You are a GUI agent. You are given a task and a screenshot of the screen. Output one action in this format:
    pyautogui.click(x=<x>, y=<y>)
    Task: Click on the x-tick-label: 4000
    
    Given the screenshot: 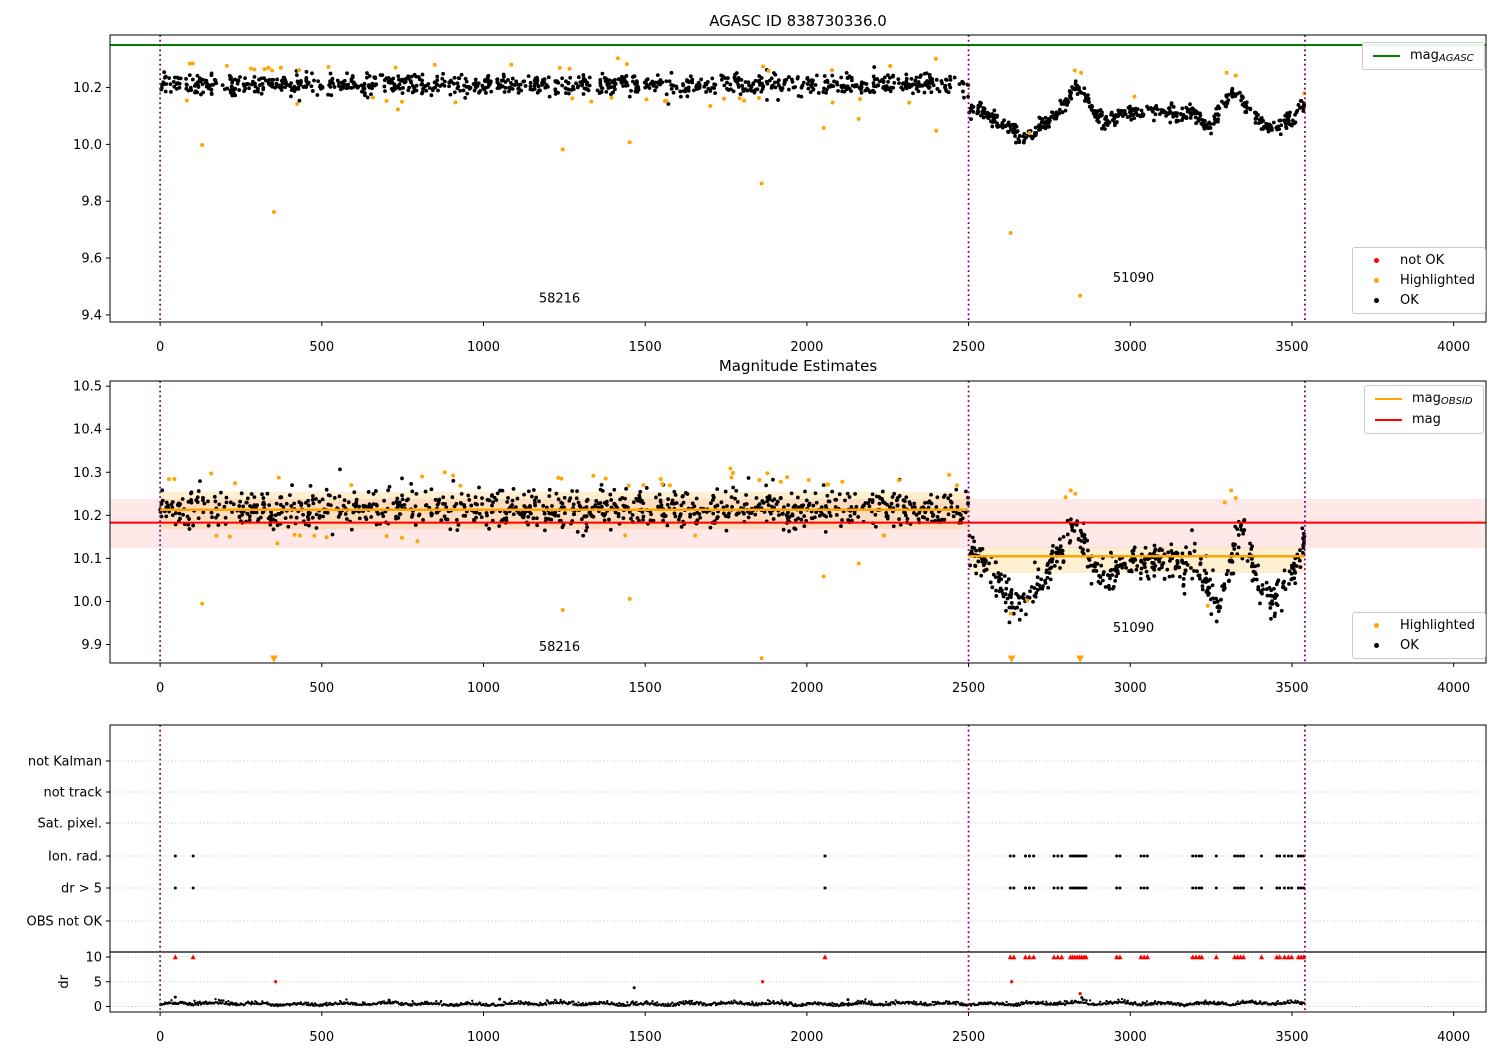 What is the action you would take?
    pyautogui.click(x=1453, y=688)
    